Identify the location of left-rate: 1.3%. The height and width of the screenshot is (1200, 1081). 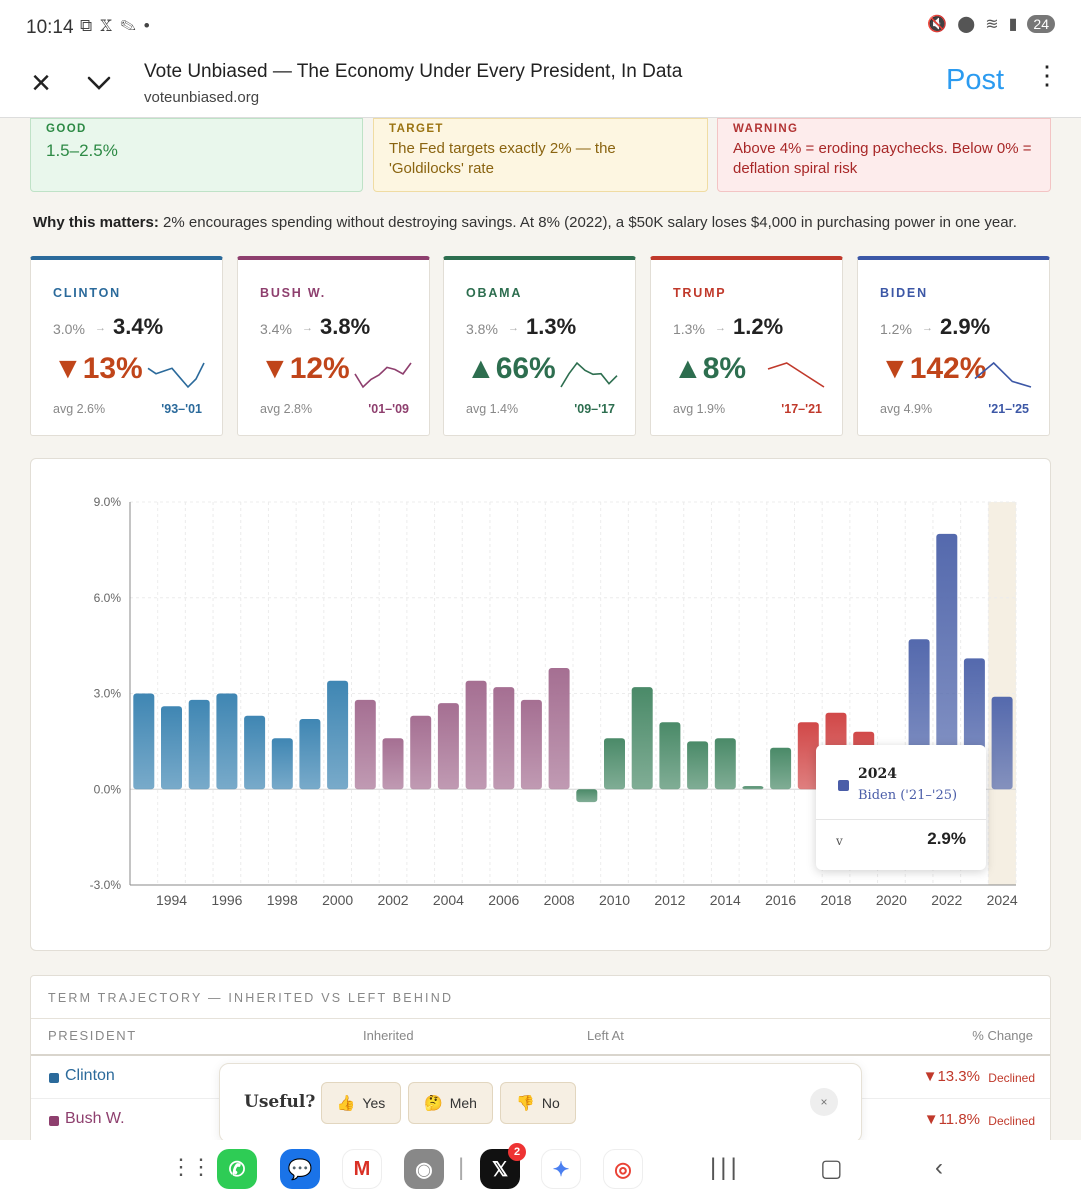
(551, 326).